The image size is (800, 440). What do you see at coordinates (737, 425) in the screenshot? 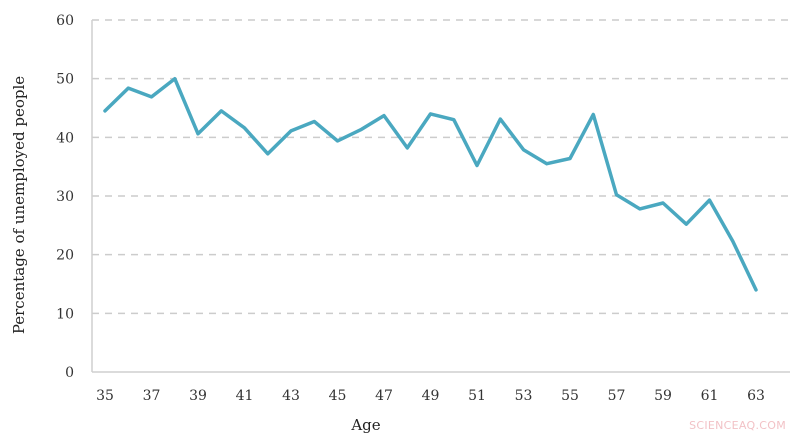
I see `watermark: SCIENCEAQ.COM` at bounding box center [737, 425].